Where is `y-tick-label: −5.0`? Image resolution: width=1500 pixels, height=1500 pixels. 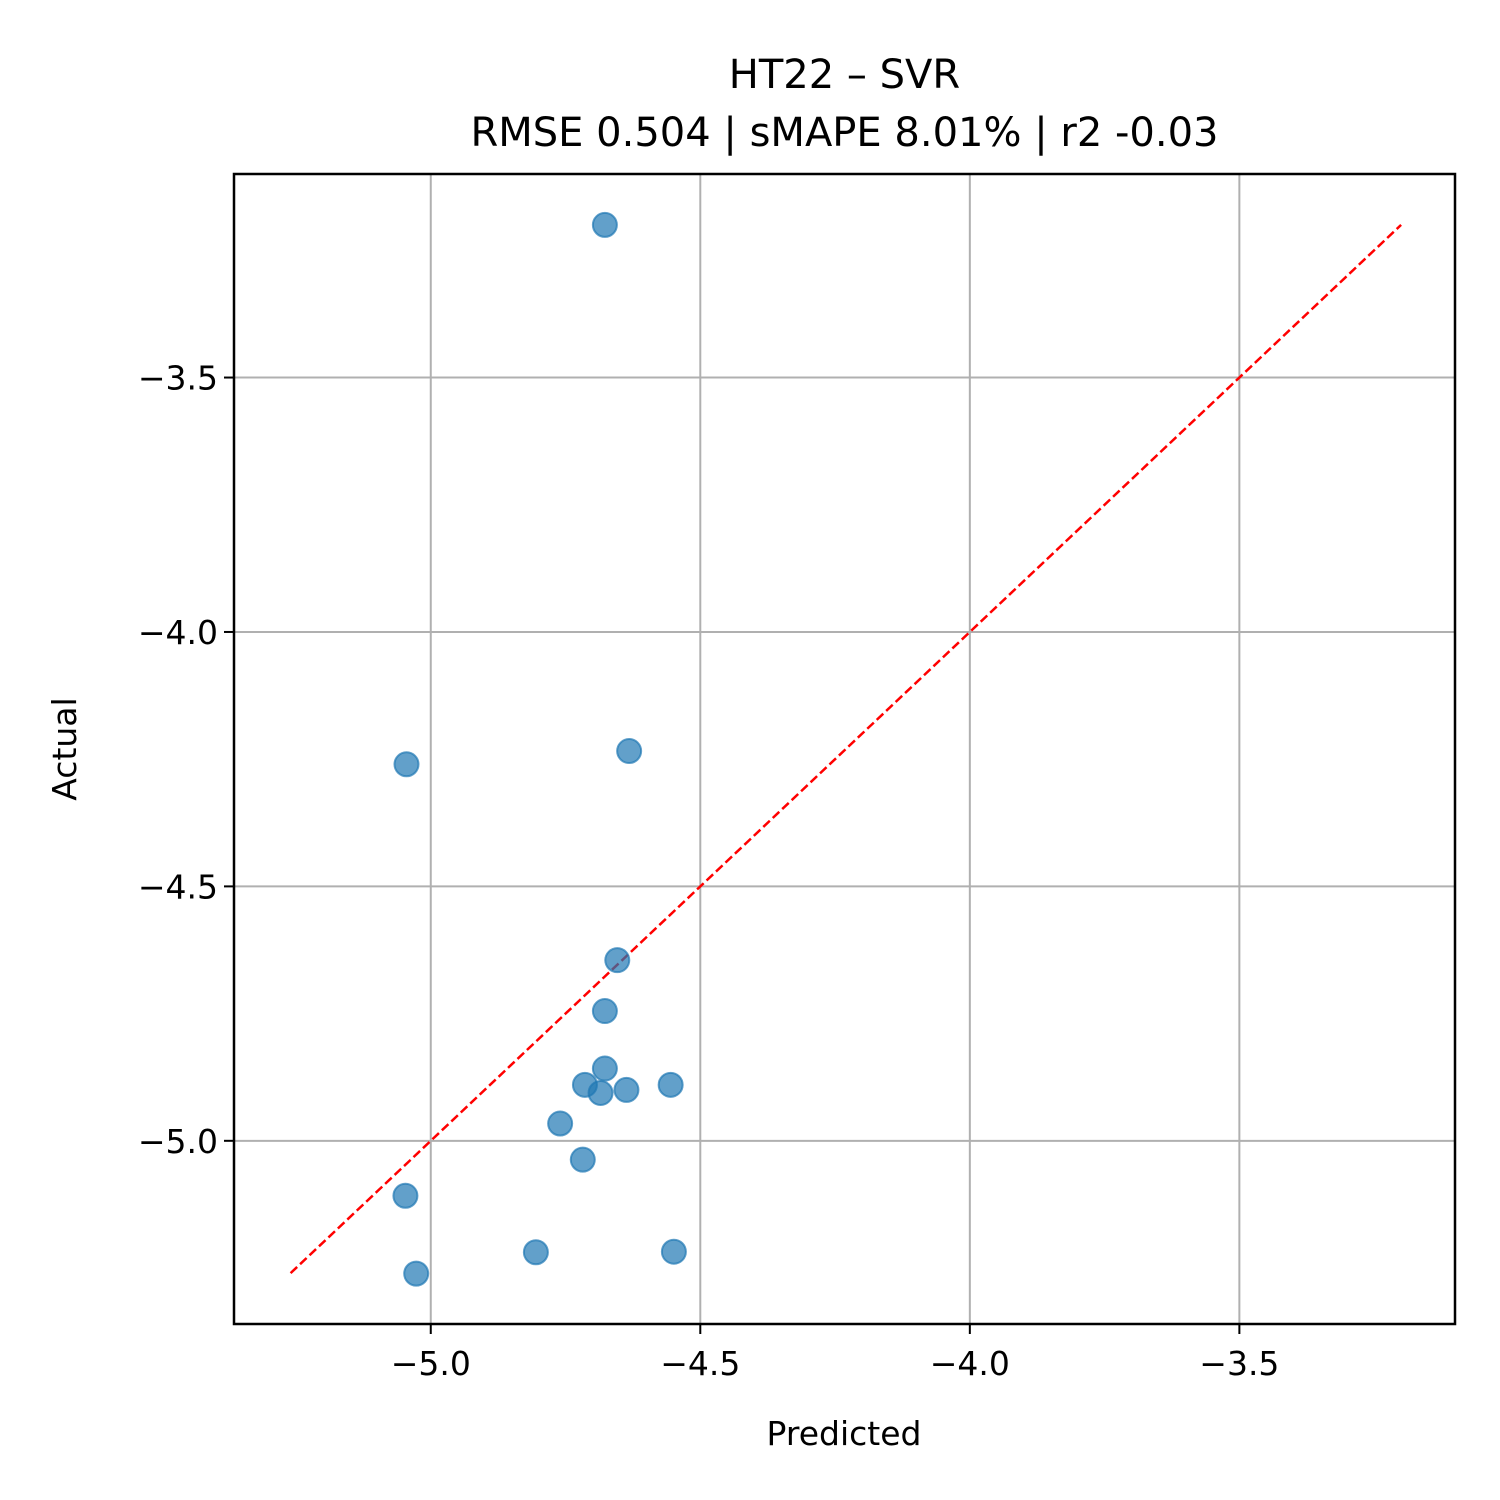
y-tick-label: −5.0 is located at coordinates (178, 1141).